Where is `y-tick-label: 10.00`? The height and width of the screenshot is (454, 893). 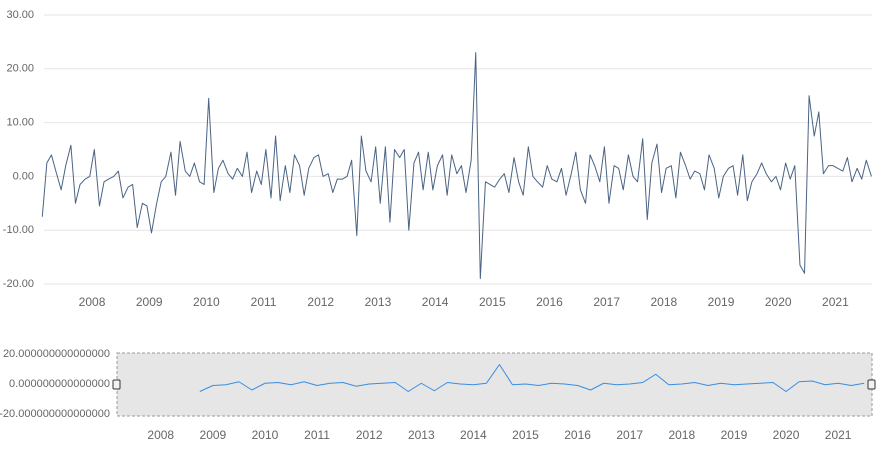
y-tick-label: 10.00 is located at coordinates (20, 123).